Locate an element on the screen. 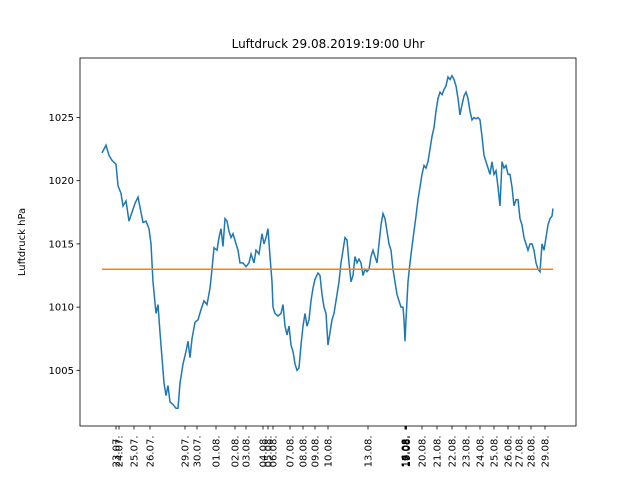 The height and width of the screenshot is (480, 640). x-tick-label: 16.08. is located at coordinates (406, 452).